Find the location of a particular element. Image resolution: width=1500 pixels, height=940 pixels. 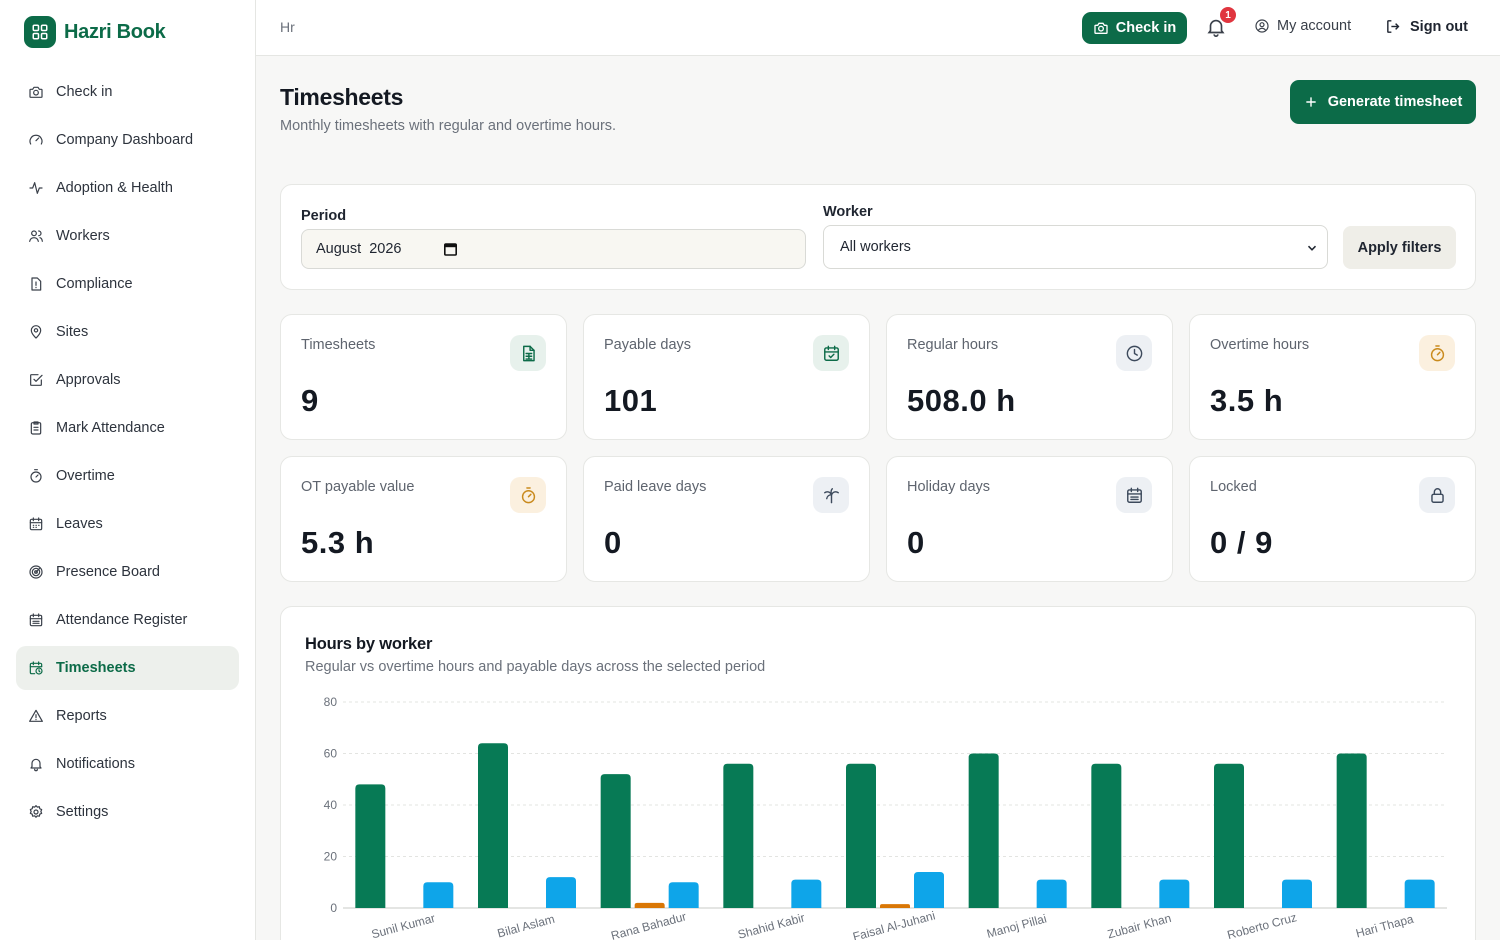

worker-value: All workers is located at coordinates (875, 247).